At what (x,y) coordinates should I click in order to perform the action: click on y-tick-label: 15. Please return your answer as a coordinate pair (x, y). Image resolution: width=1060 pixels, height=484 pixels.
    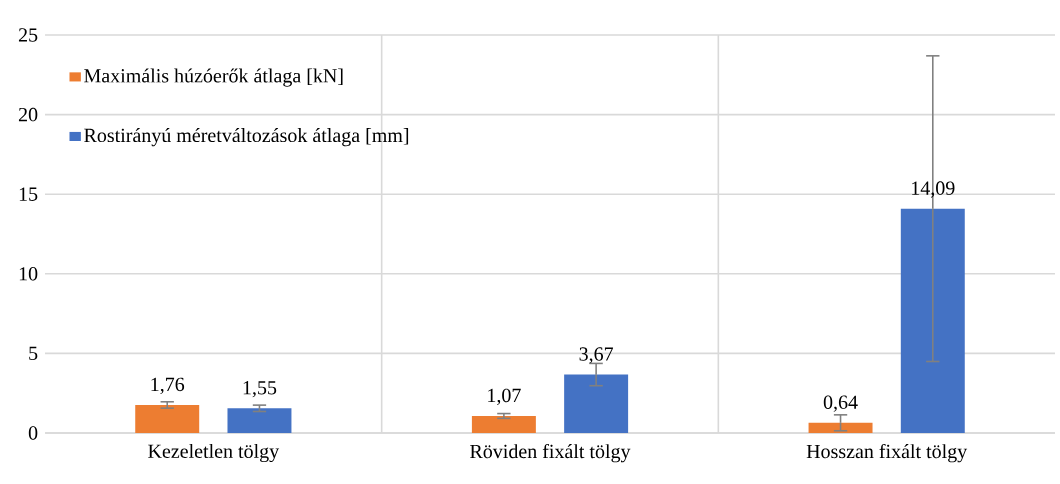
    Looking at the image, I should click on (28, 194).